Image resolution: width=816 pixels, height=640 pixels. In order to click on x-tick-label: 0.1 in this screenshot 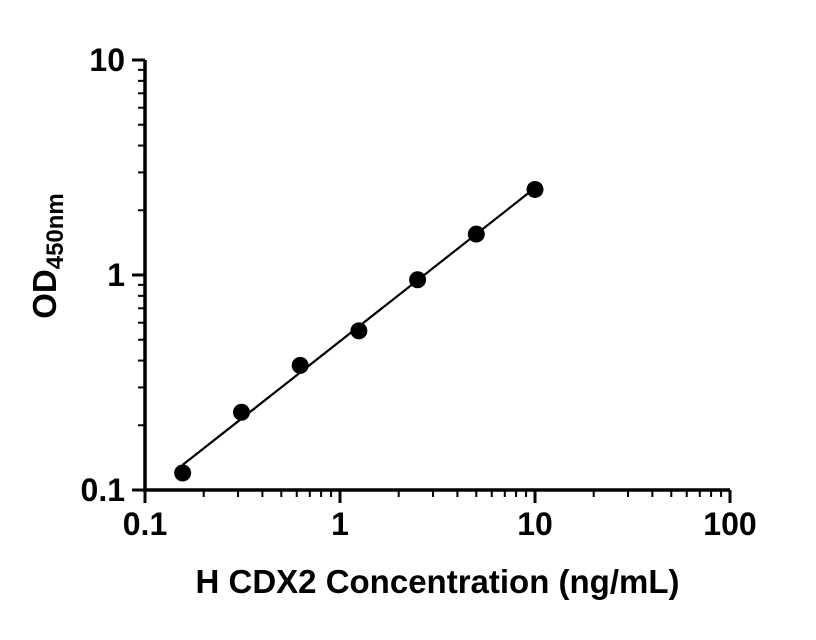, I will do `click(145, 524)`.